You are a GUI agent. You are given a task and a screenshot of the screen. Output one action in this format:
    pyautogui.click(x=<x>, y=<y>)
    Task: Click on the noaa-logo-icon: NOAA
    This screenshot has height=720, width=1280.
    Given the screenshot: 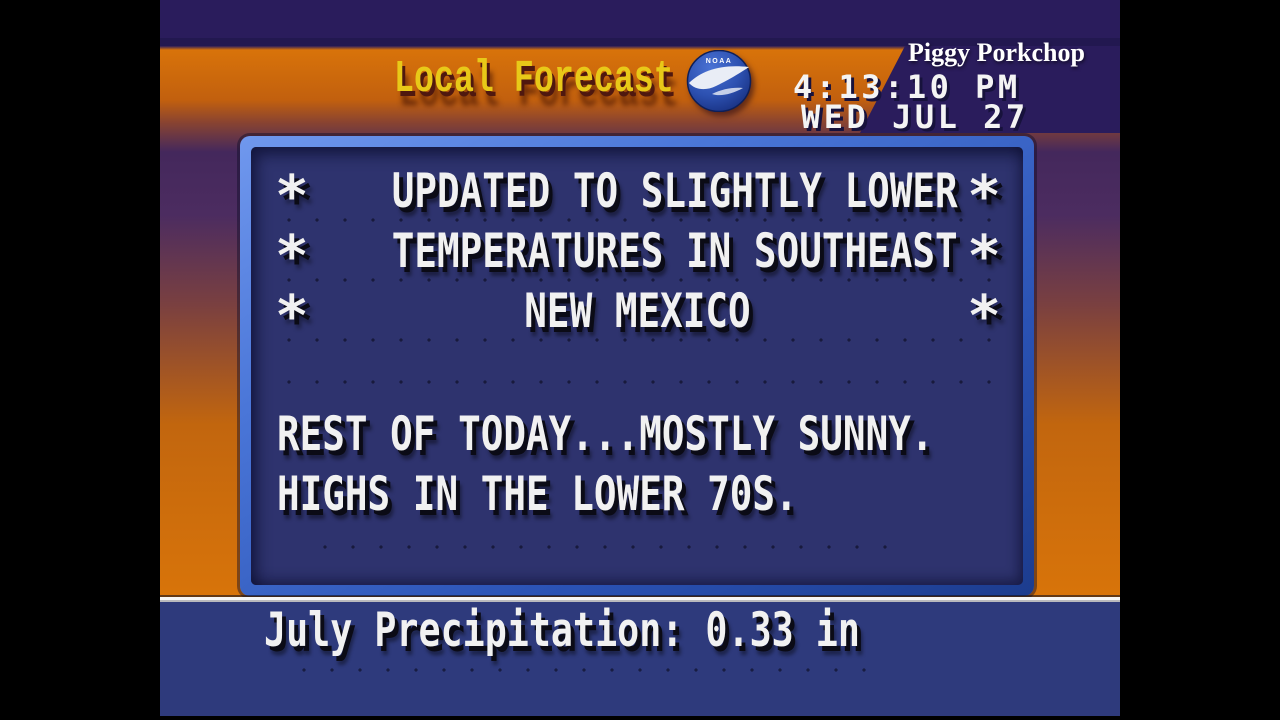 What is the action you would take?
    pyautogui.click(x=719, y=81)
    